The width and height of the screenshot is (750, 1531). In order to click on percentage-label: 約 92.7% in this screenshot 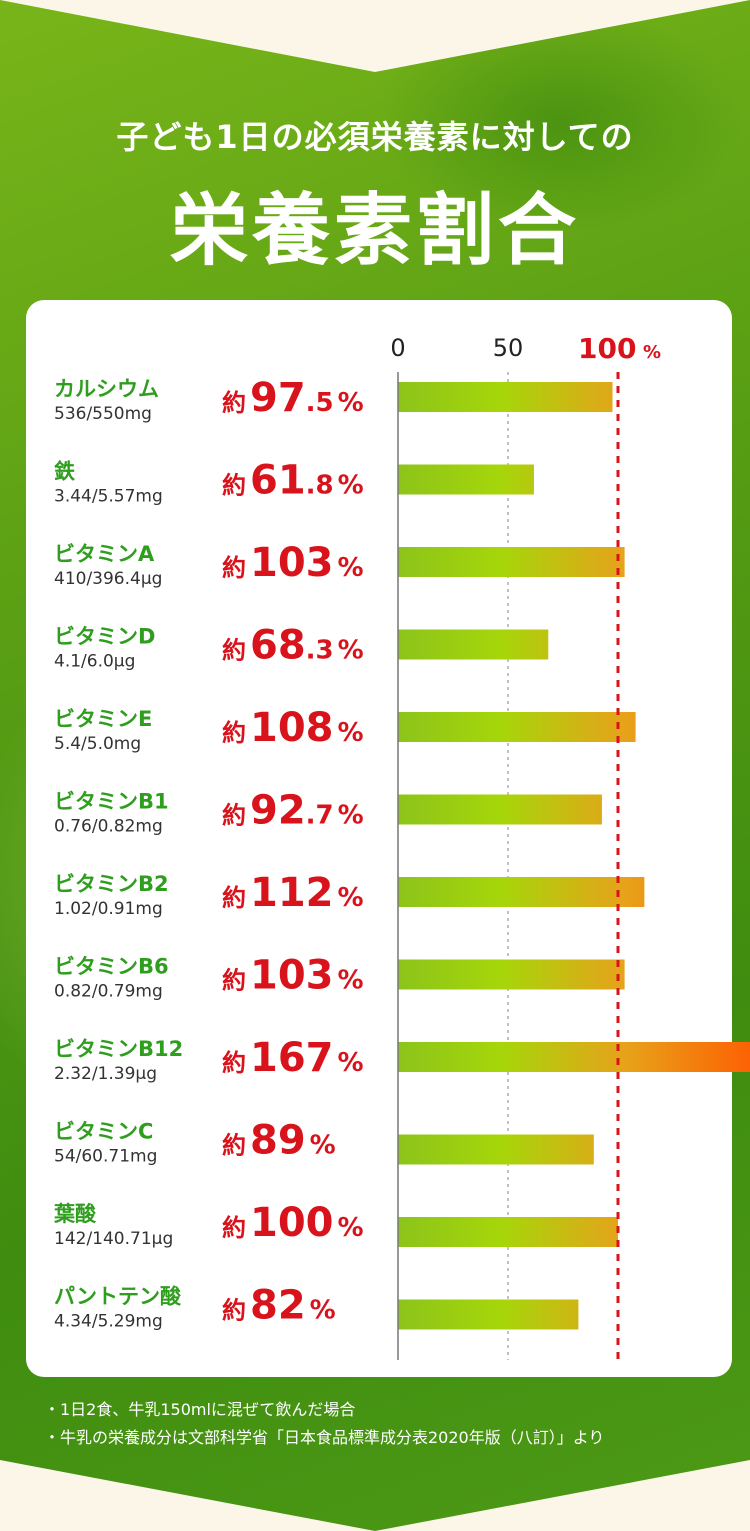, I will do `click(293, 811)`.